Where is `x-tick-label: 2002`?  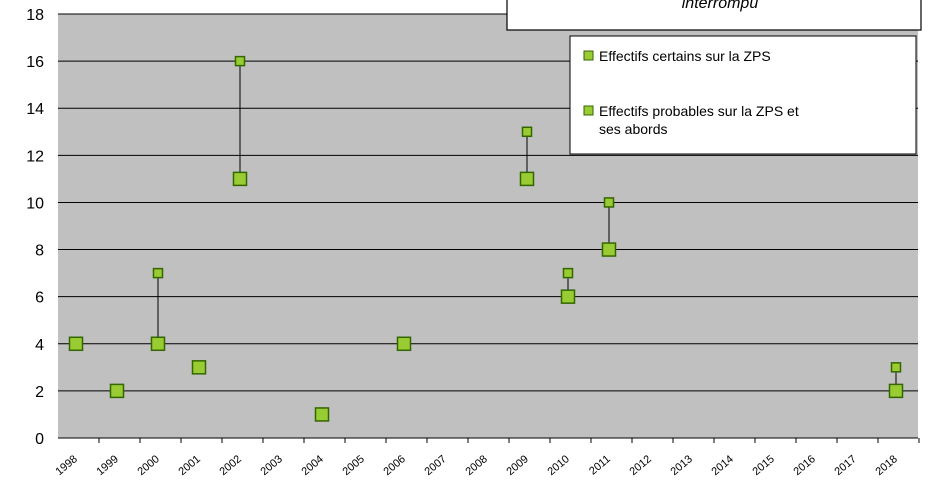 x-tick-label: 2002 is located at coordinates (230, 465).